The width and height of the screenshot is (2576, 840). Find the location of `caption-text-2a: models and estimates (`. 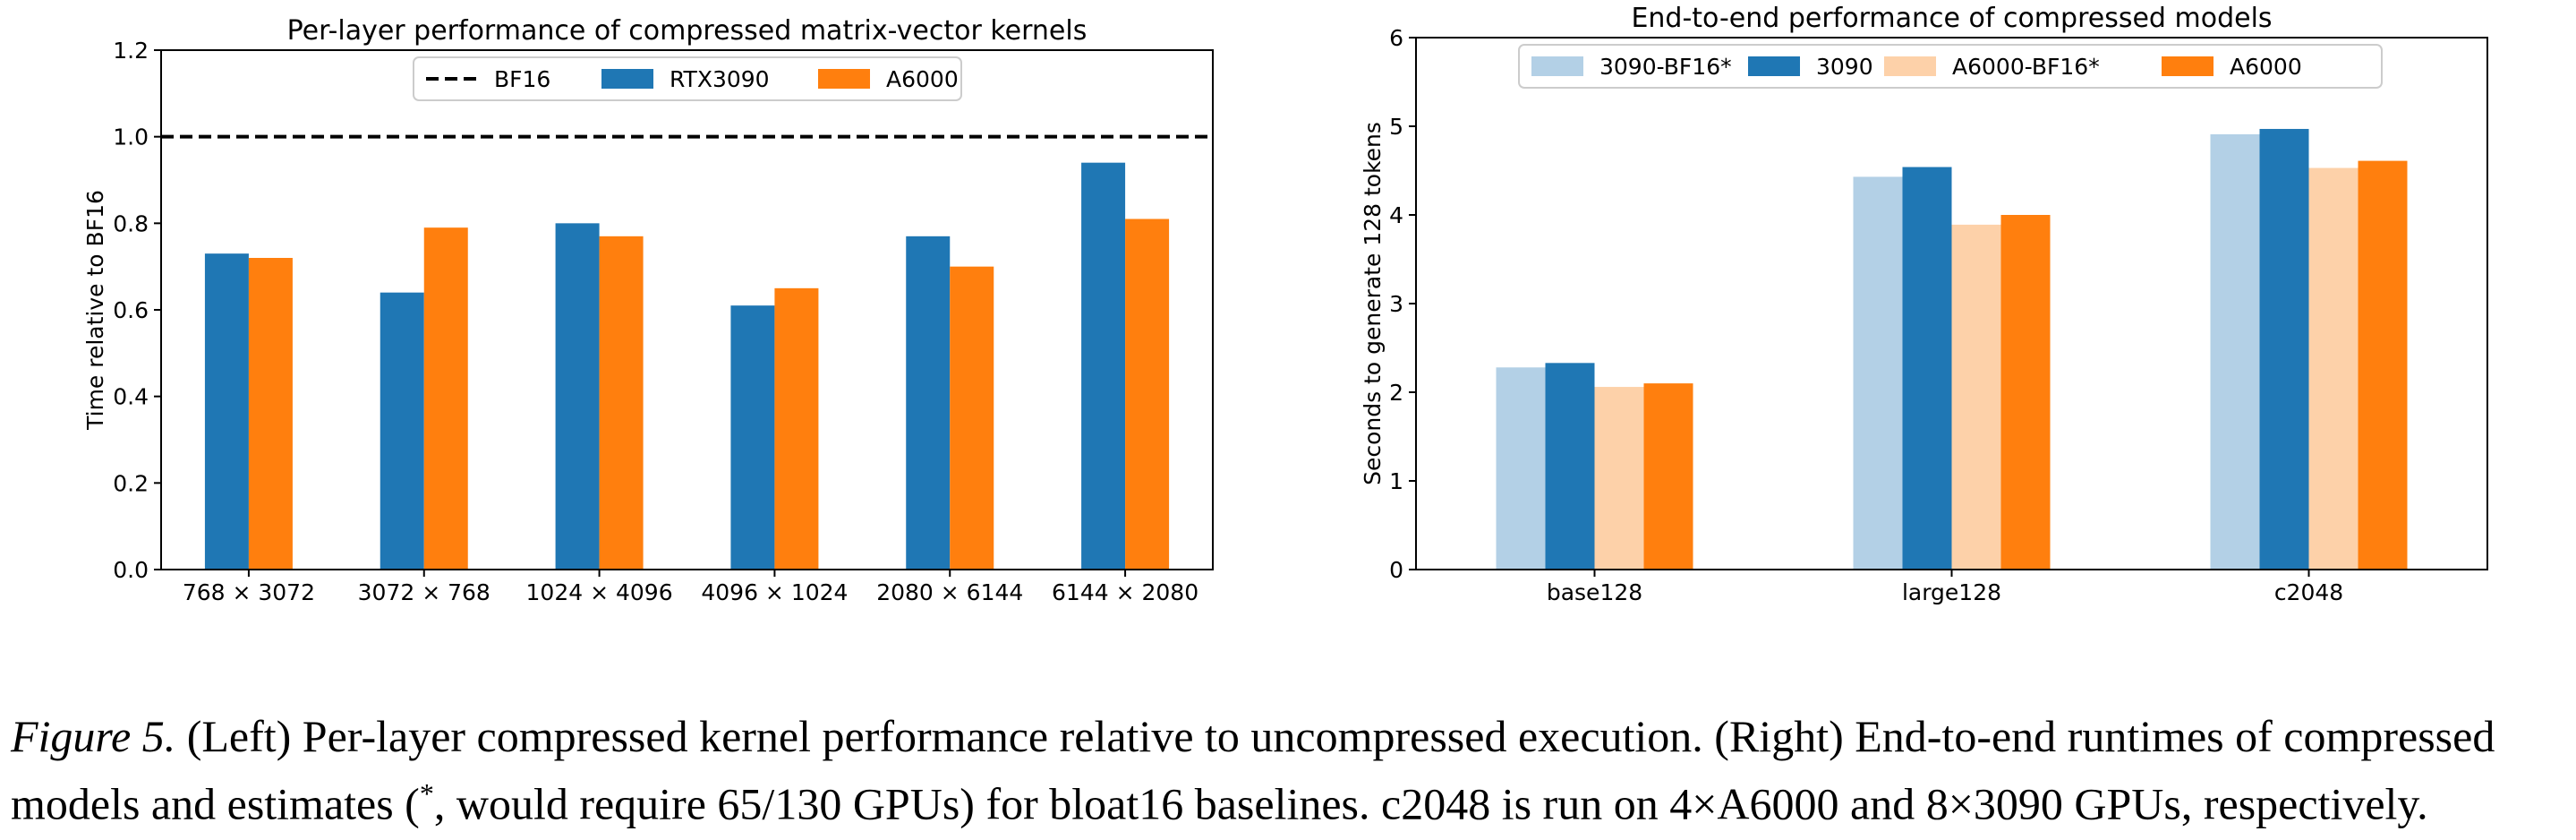

caption-text-2a: models and estimates ( is located at coordinates (215, 803).